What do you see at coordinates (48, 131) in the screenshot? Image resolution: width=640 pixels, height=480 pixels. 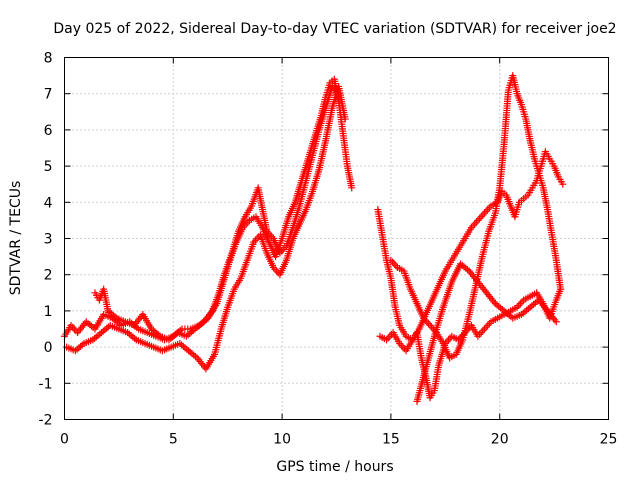 I see `y-tick-label: 6` at bounding box center [48, 131].